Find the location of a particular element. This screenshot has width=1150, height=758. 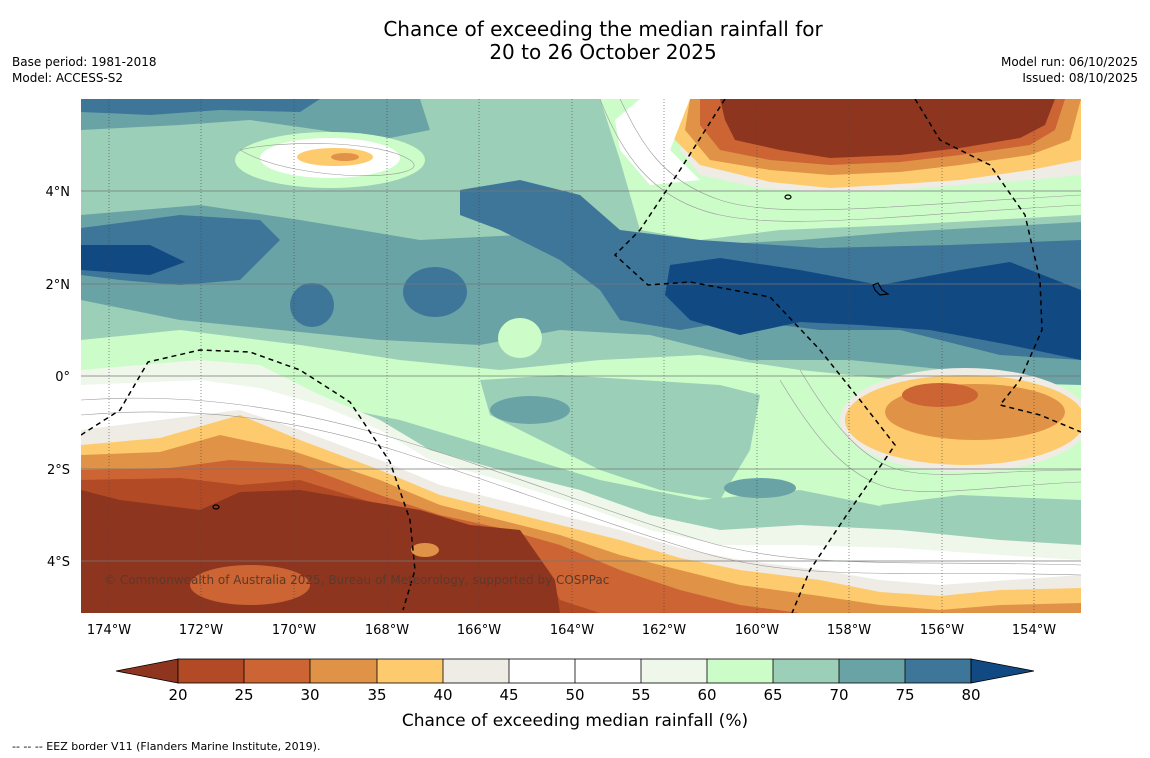

blob-75-w is located at coordinates (312, 305).